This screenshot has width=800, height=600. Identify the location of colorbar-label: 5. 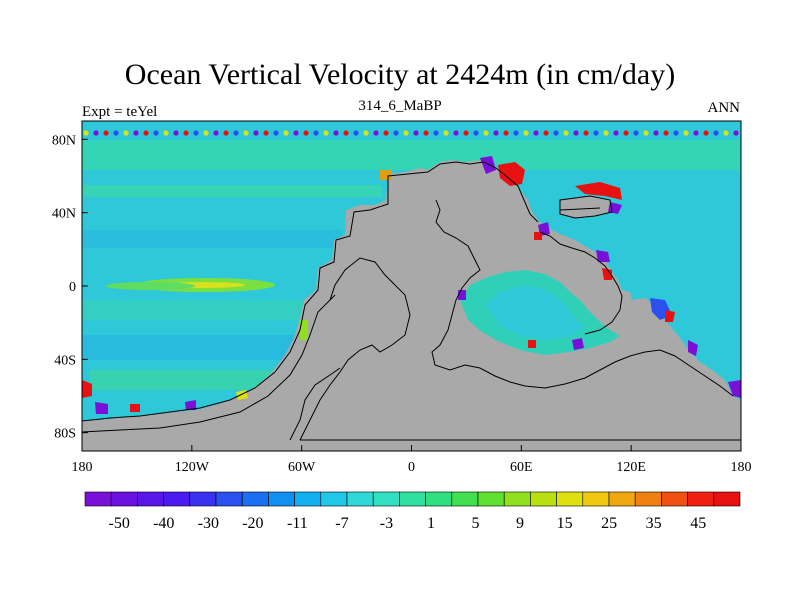
(476, 523).